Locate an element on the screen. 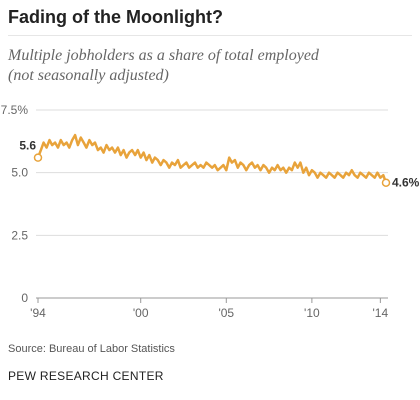 The width and height of the screenshot is (420, 400). x-tick-label: '94 is located at coordinates (38, 313).